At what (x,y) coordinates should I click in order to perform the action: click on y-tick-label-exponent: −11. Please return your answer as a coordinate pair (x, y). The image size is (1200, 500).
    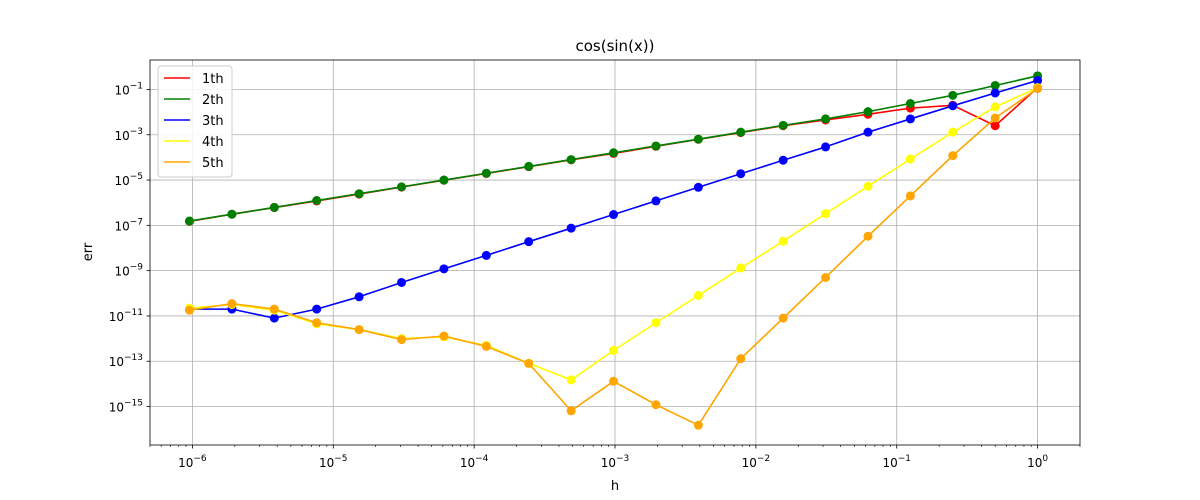
    Looking at the image, I should click on (133, 313).